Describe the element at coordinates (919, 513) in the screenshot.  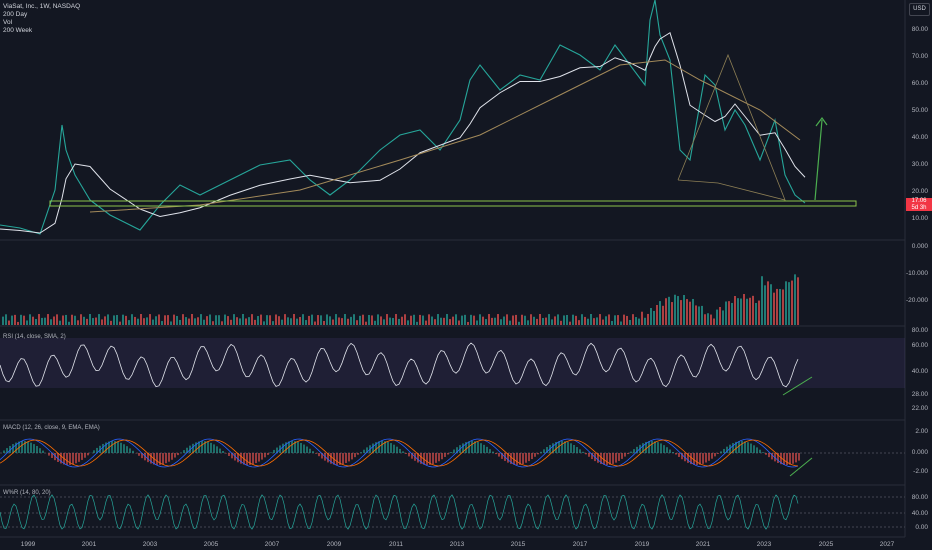
I see `wpr-axis-label: 40.00` at that location.